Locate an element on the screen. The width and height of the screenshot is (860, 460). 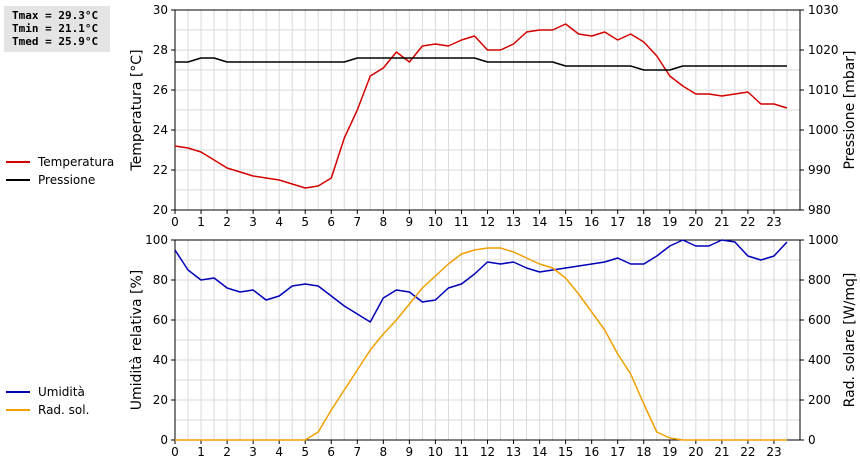
y-tick-label-left: 28 is located at coordinates (160, 50).